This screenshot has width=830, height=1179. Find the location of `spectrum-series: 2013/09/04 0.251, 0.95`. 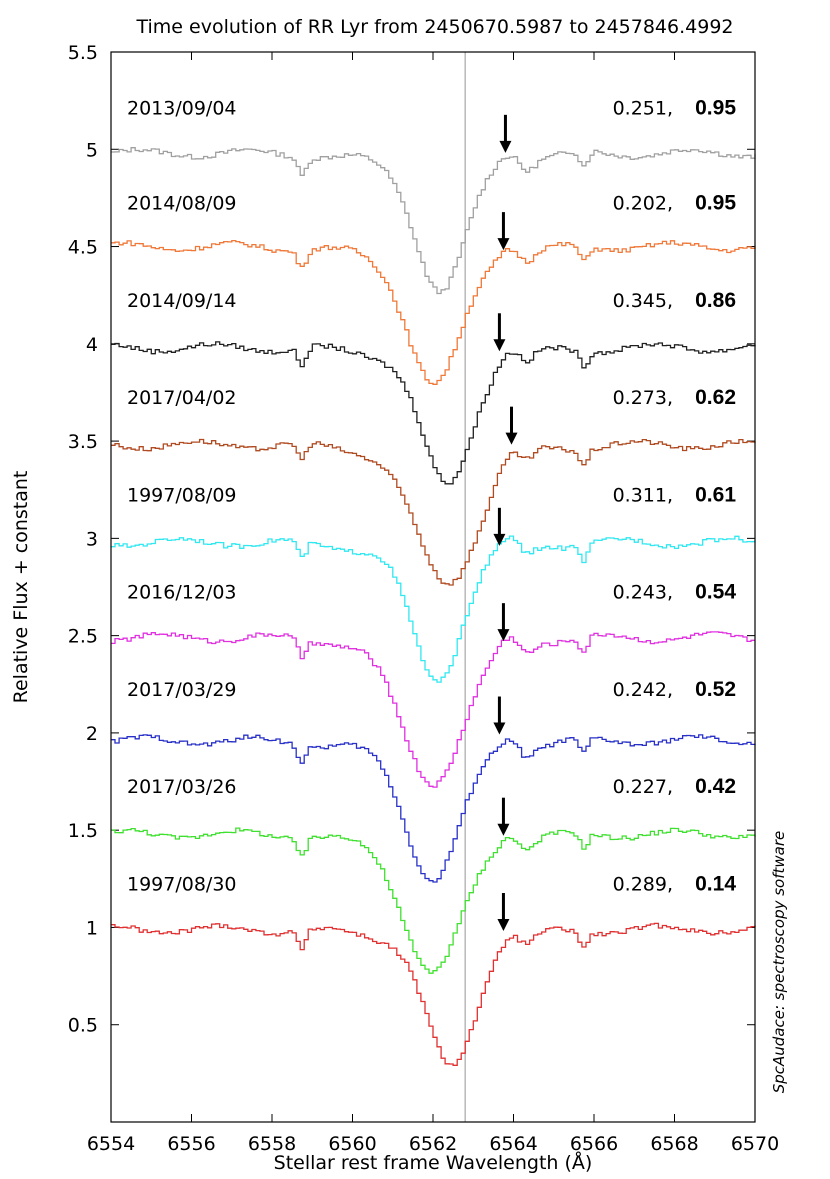

spectrum-series: 2013/09/04 0.251, 0.95 is located at coordinates (433, 195).